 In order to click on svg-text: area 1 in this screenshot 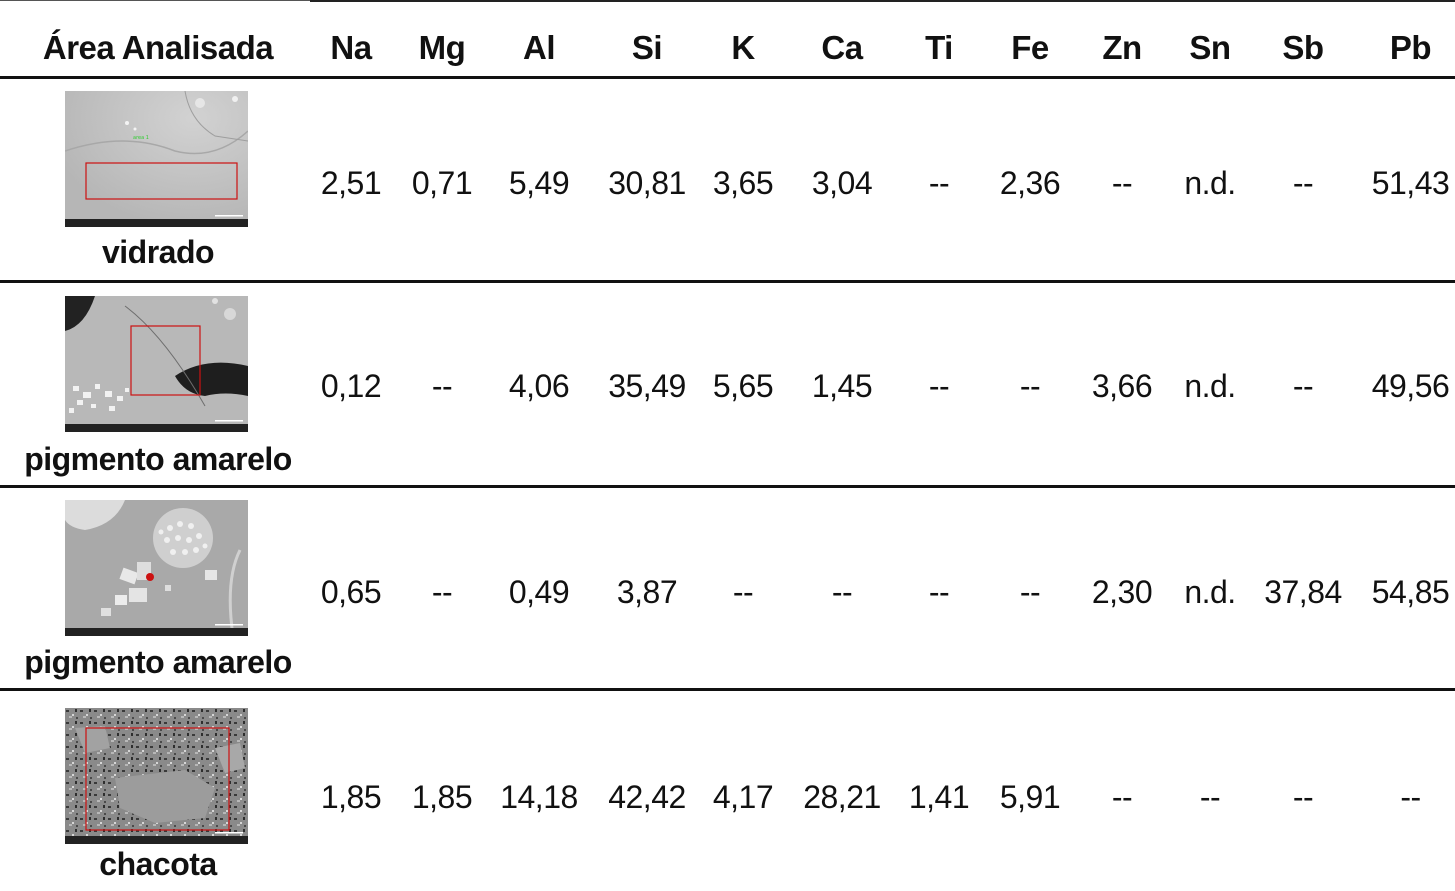, I will do `click(141, 138)`.